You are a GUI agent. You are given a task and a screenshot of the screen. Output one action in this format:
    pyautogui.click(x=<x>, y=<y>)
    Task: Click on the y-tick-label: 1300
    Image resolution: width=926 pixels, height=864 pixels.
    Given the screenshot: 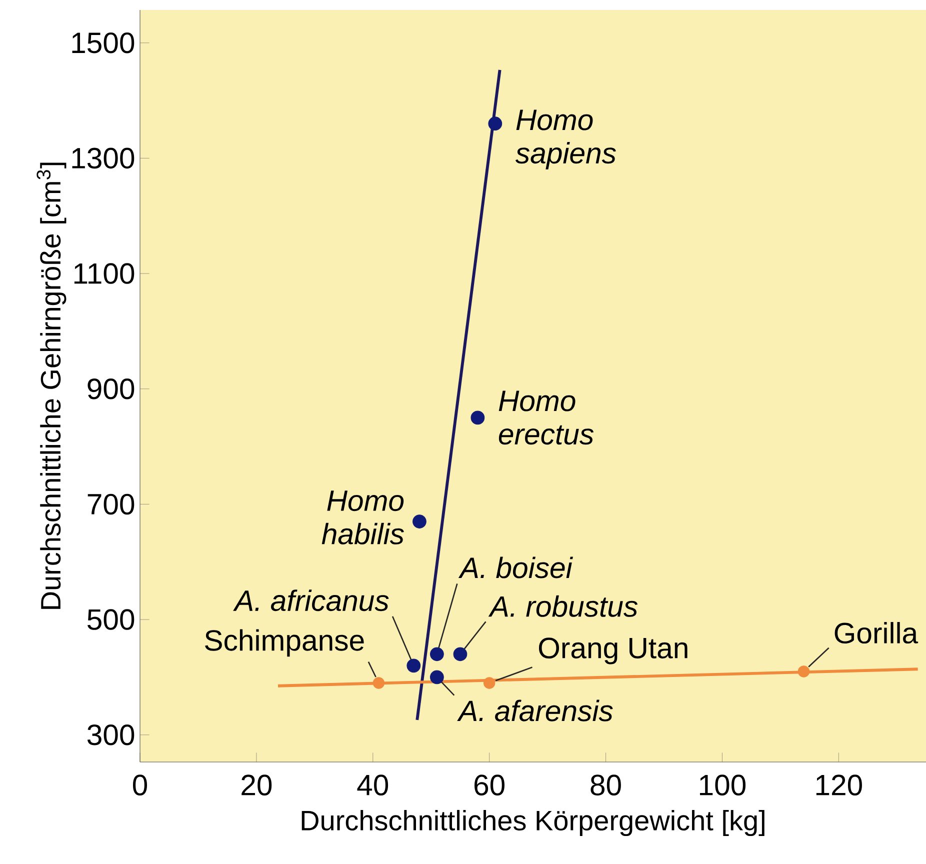 What is the action you would take?
    pyautogui.click(x=103, y=158)
    